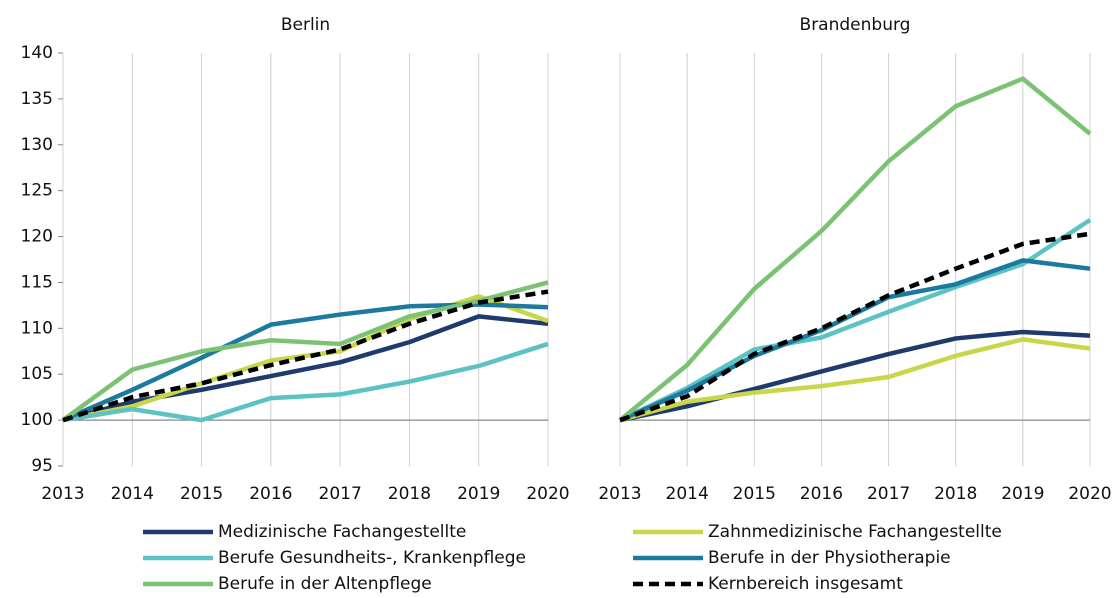  What do you see at coordinates (342, 532) in the screenshot?
I see `legend-label: Medizinische Fachangestellte` at bounding box center [342, 532].